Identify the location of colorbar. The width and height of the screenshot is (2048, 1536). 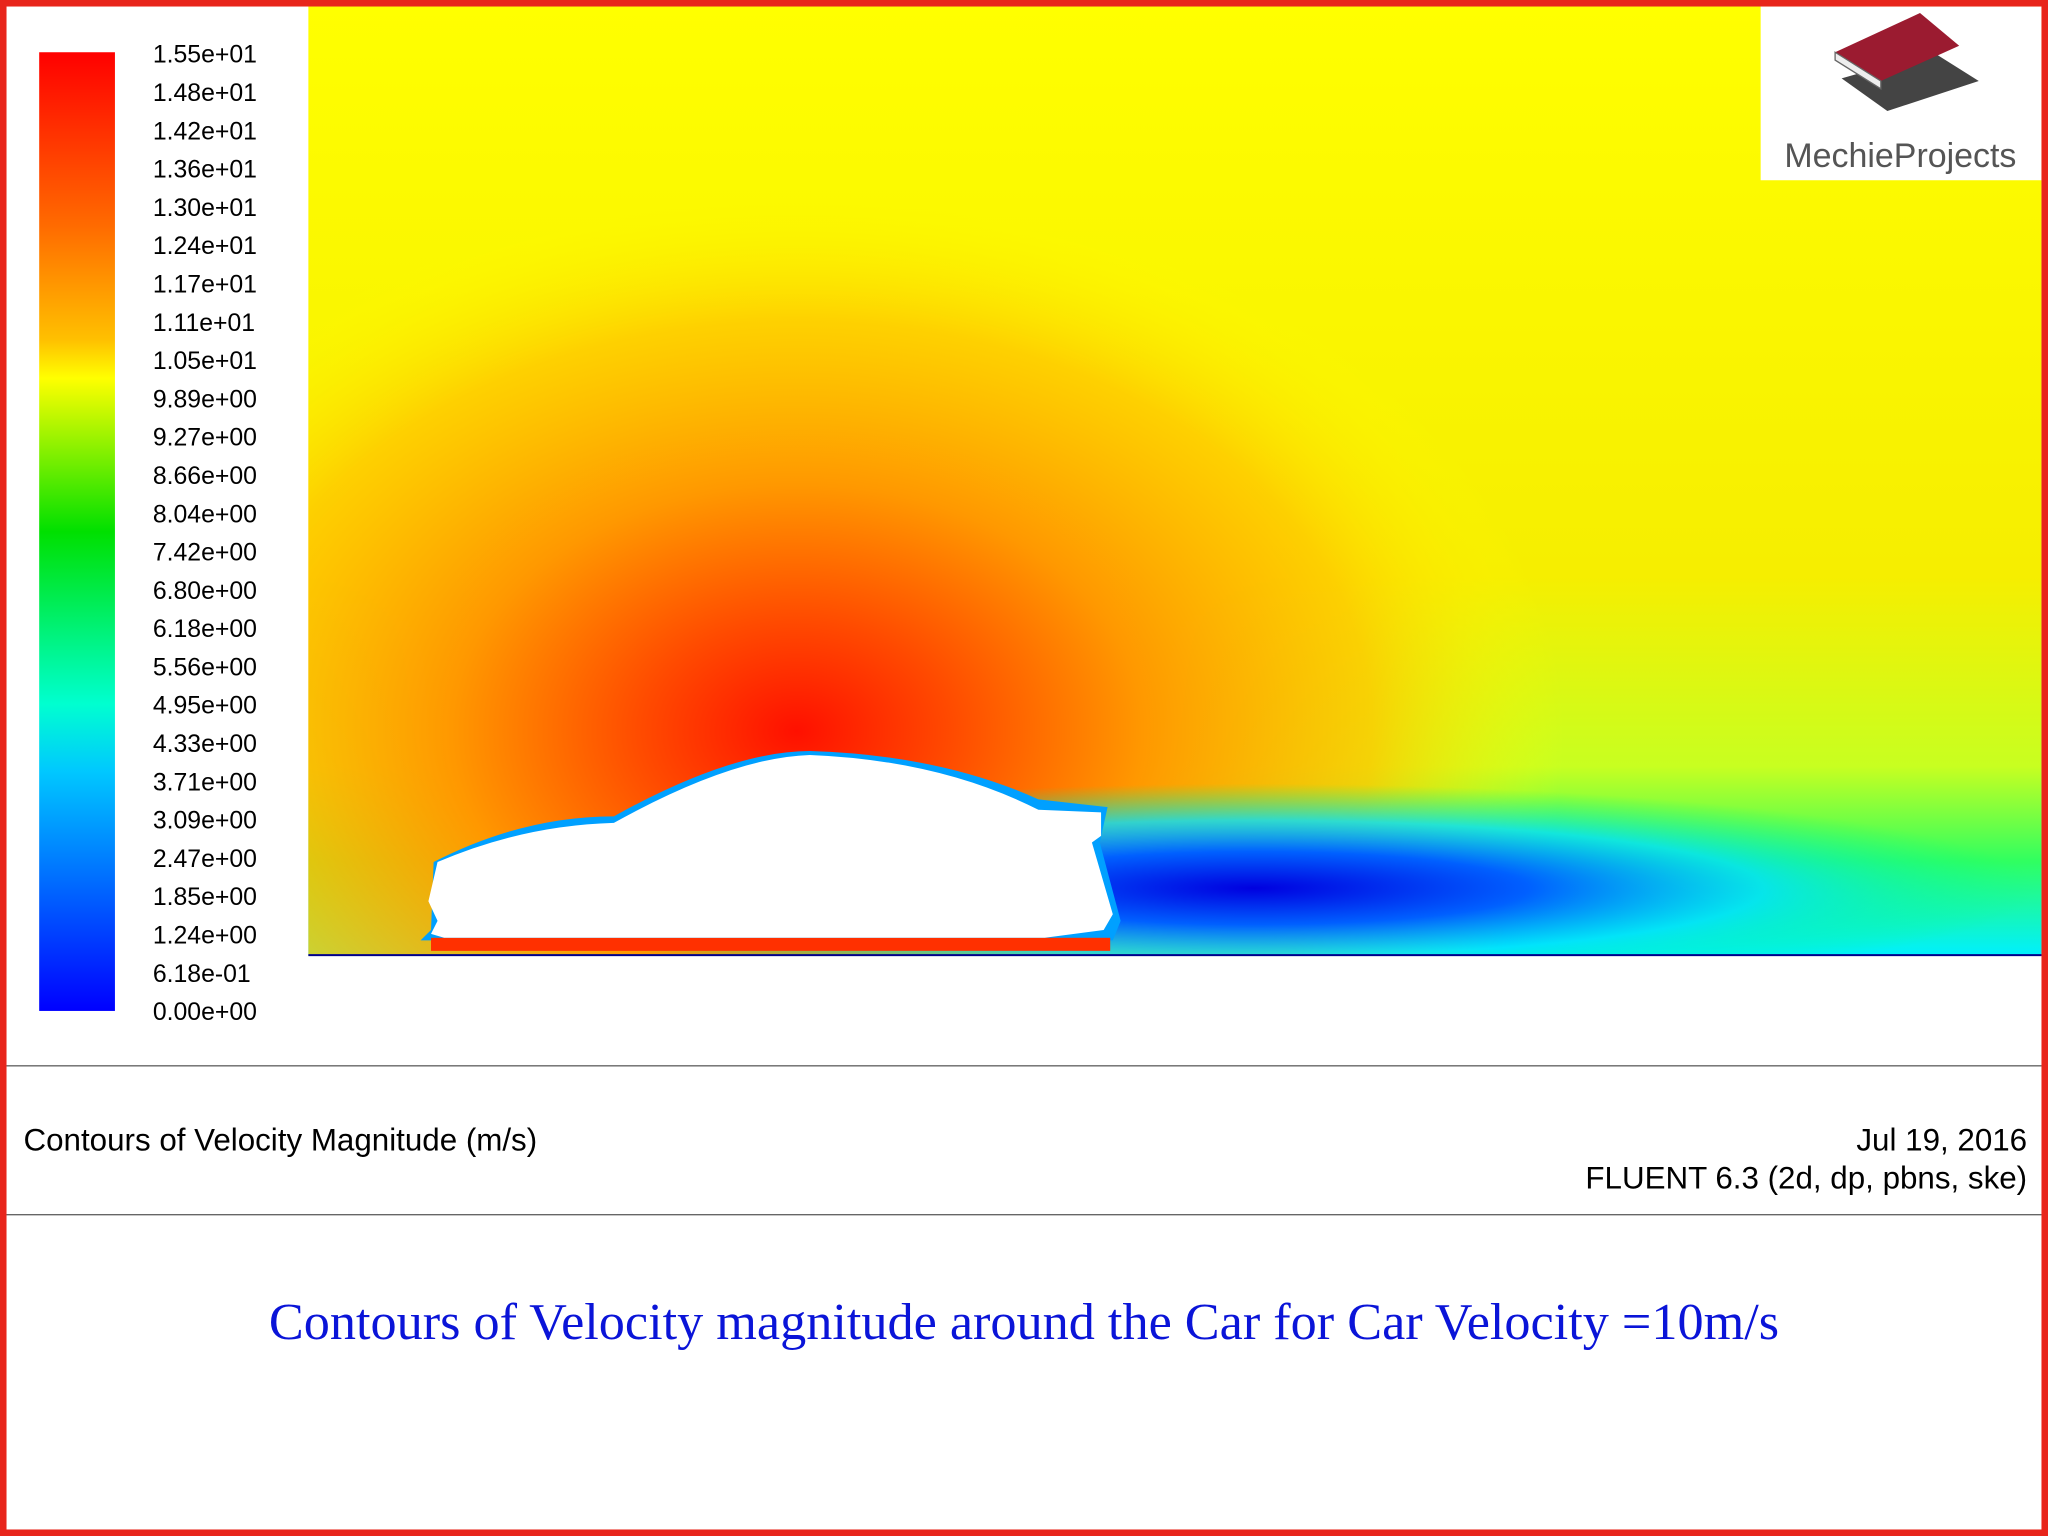
(77, 531).